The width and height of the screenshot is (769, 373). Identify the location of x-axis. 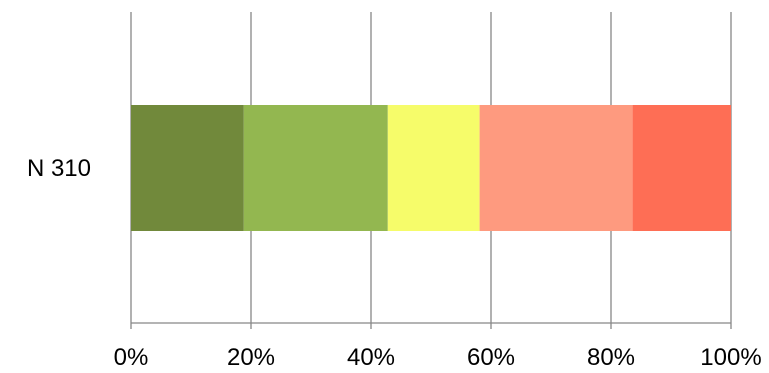
(431, 325).